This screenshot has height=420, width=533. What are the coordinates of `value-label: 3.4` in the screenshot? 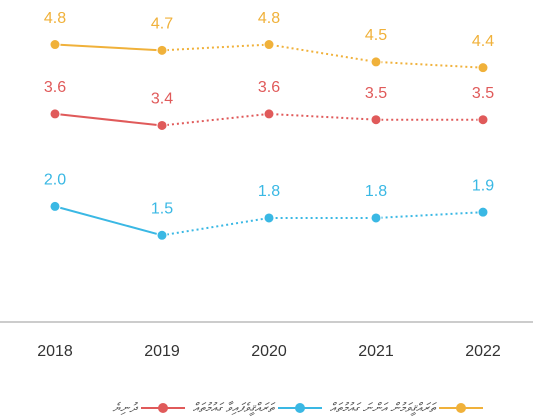 It's located at (162, 99).